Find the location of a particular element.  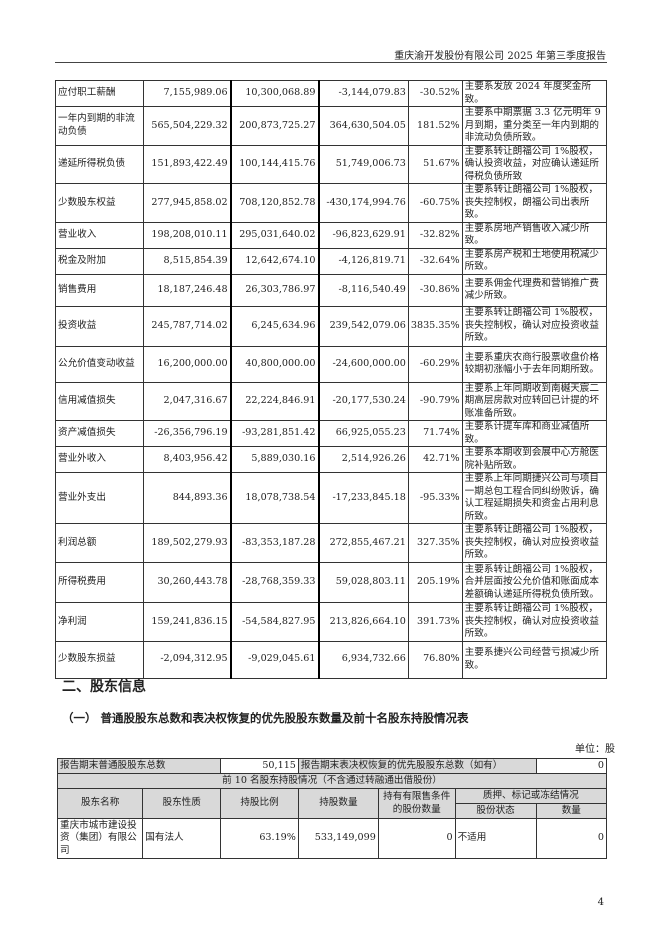

cell-current: 844,893.36 is located at coordinates (187, 498).